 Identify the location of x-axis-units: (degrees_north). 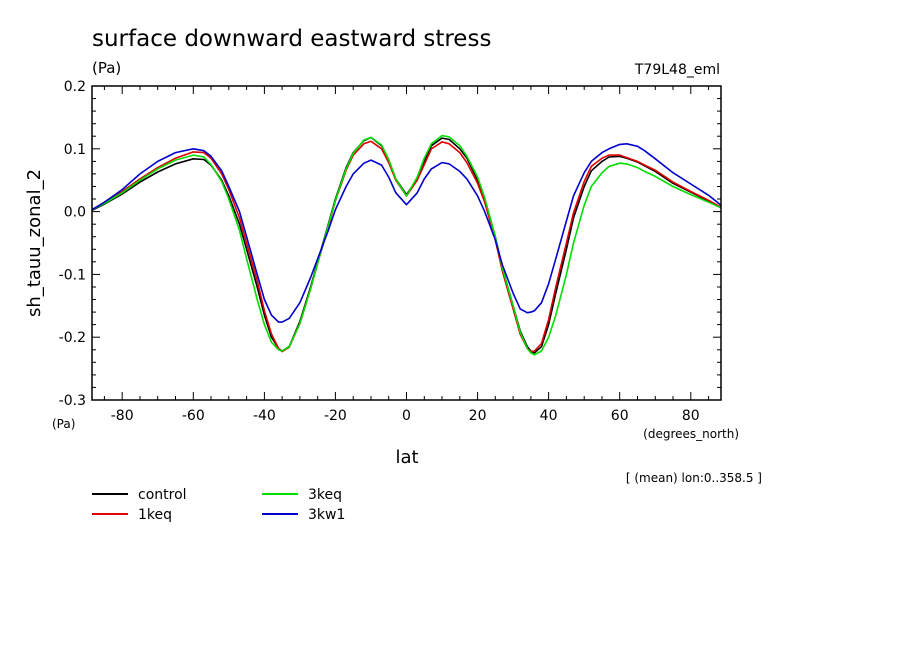
(691, 434).